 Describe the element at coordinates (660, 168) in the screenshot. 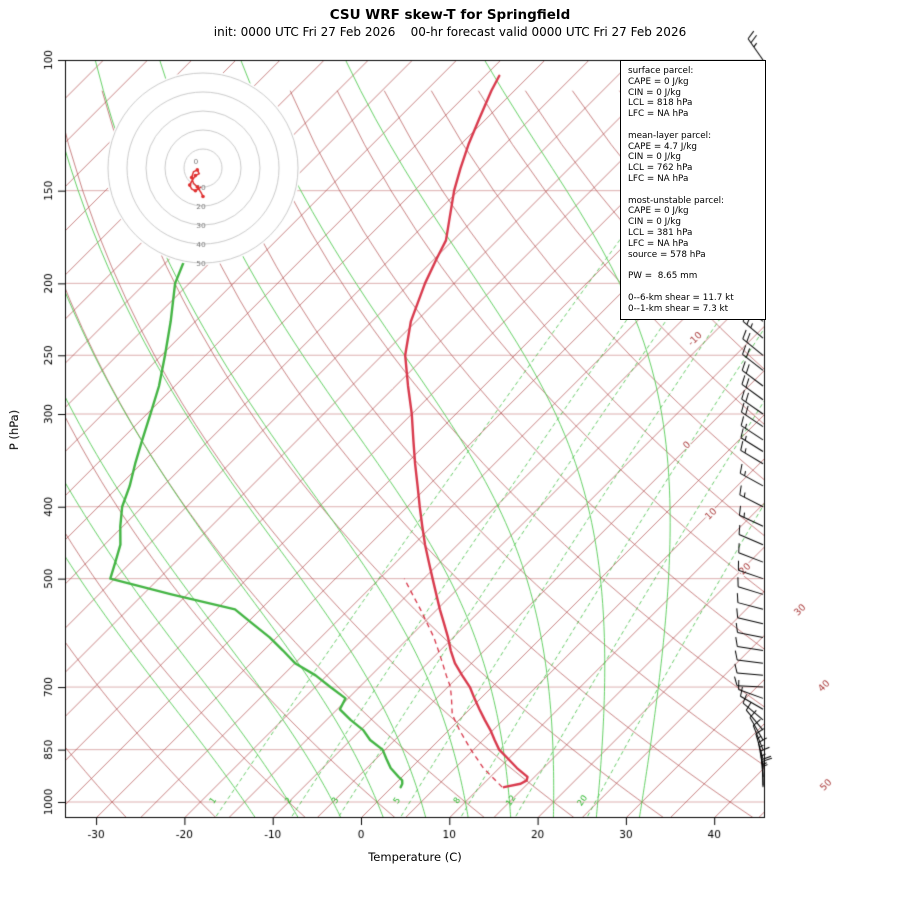

I see `info-line: LCL = 762 hPa` at that location.